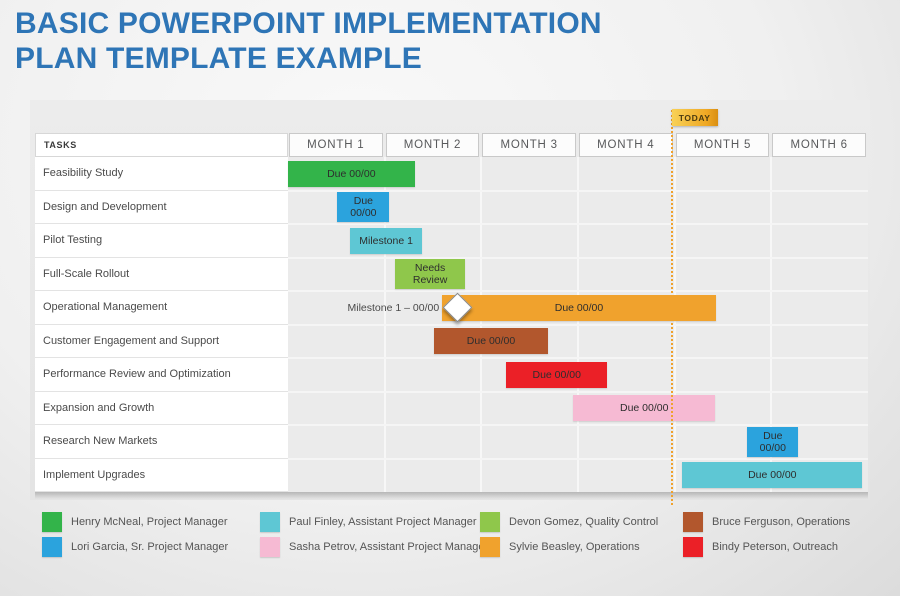 The image size is (900, 596). I want to click on legend-item: Lori Garcia, Sr. Project Manager, so click(135, 547).